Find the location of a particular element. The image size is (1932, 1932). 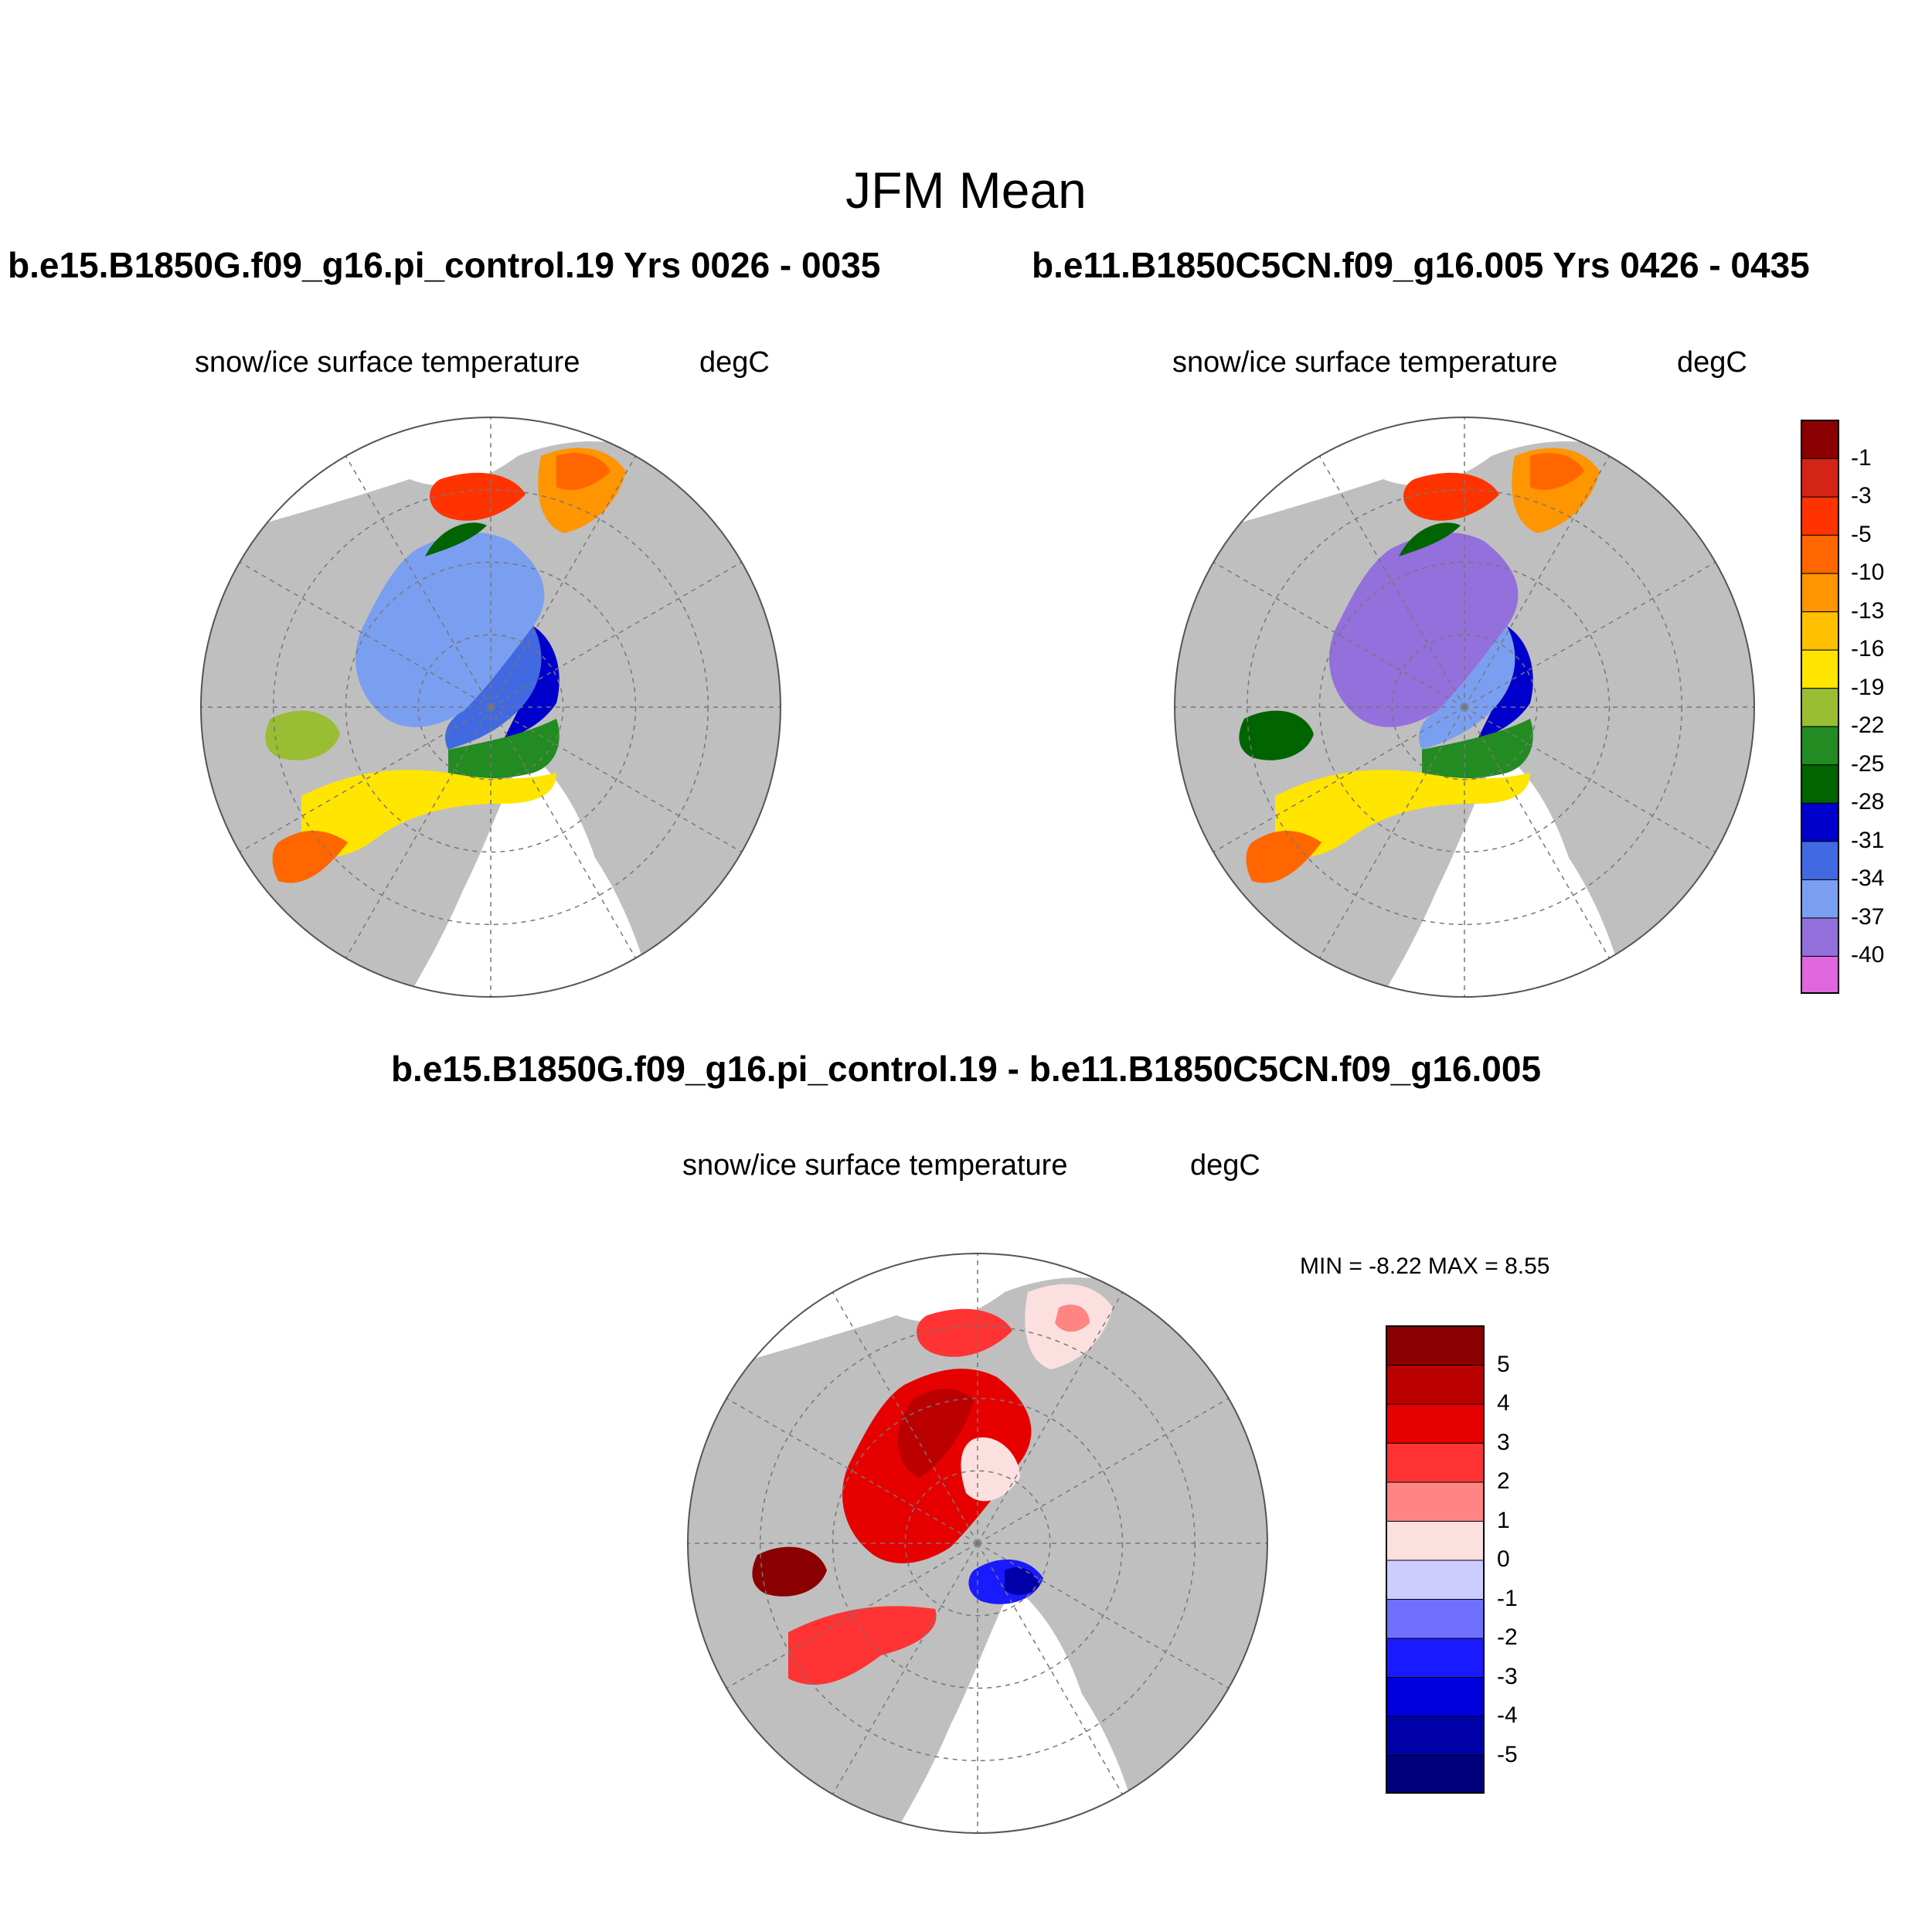

difference-colorbar is located at coordinates (1435, 1560).